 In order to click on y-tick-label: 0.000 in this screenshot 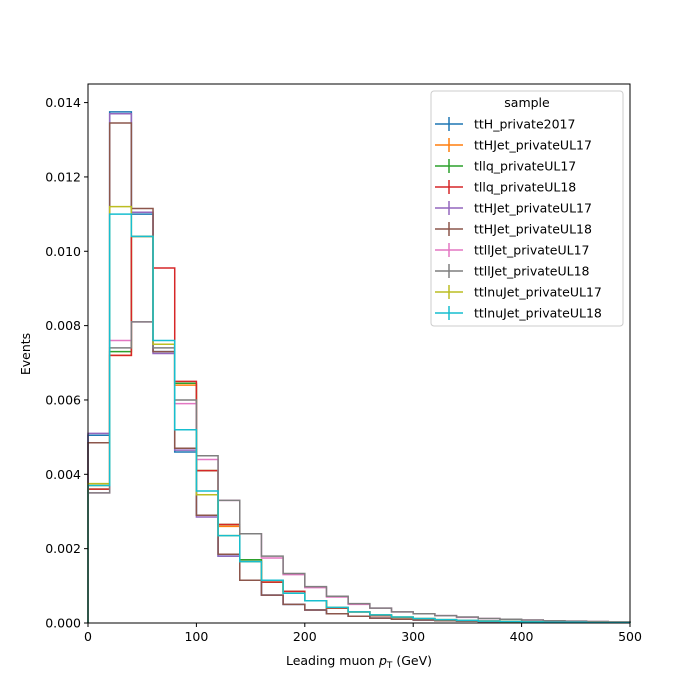, I will do `click(63, 623)`.